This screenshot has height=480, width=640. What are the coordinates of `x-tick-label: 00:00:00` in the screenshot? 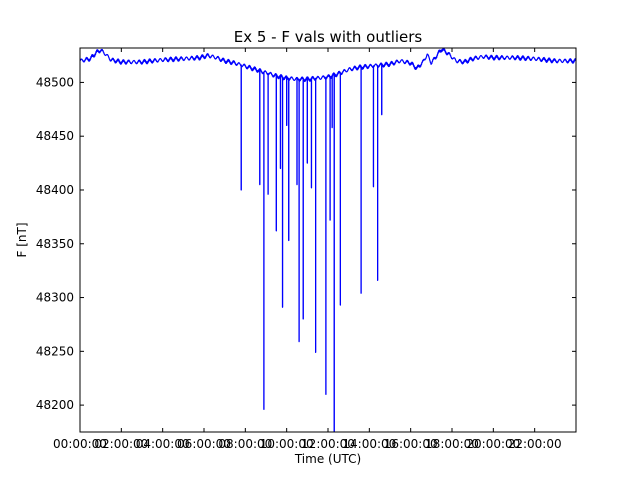 It's located at (80, 444).